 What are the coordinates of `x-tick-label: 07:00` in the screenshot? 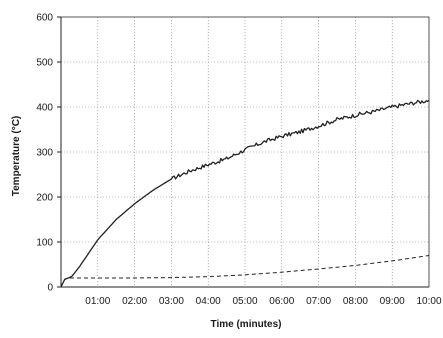 It's located at (318, 301).